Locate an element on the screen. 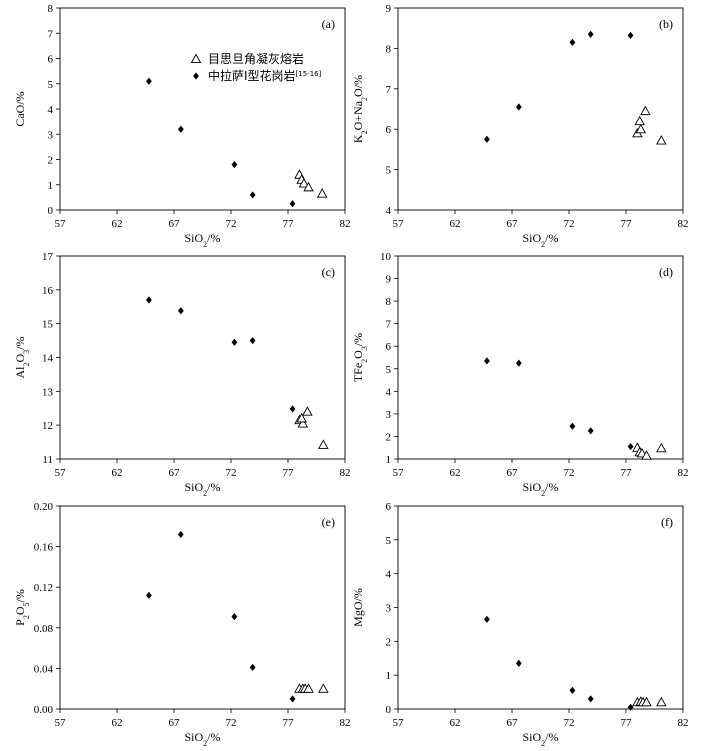 The height and width of the screenshot is (751, 705). y-tick-label: 3 is located at coordinates (389, 415).